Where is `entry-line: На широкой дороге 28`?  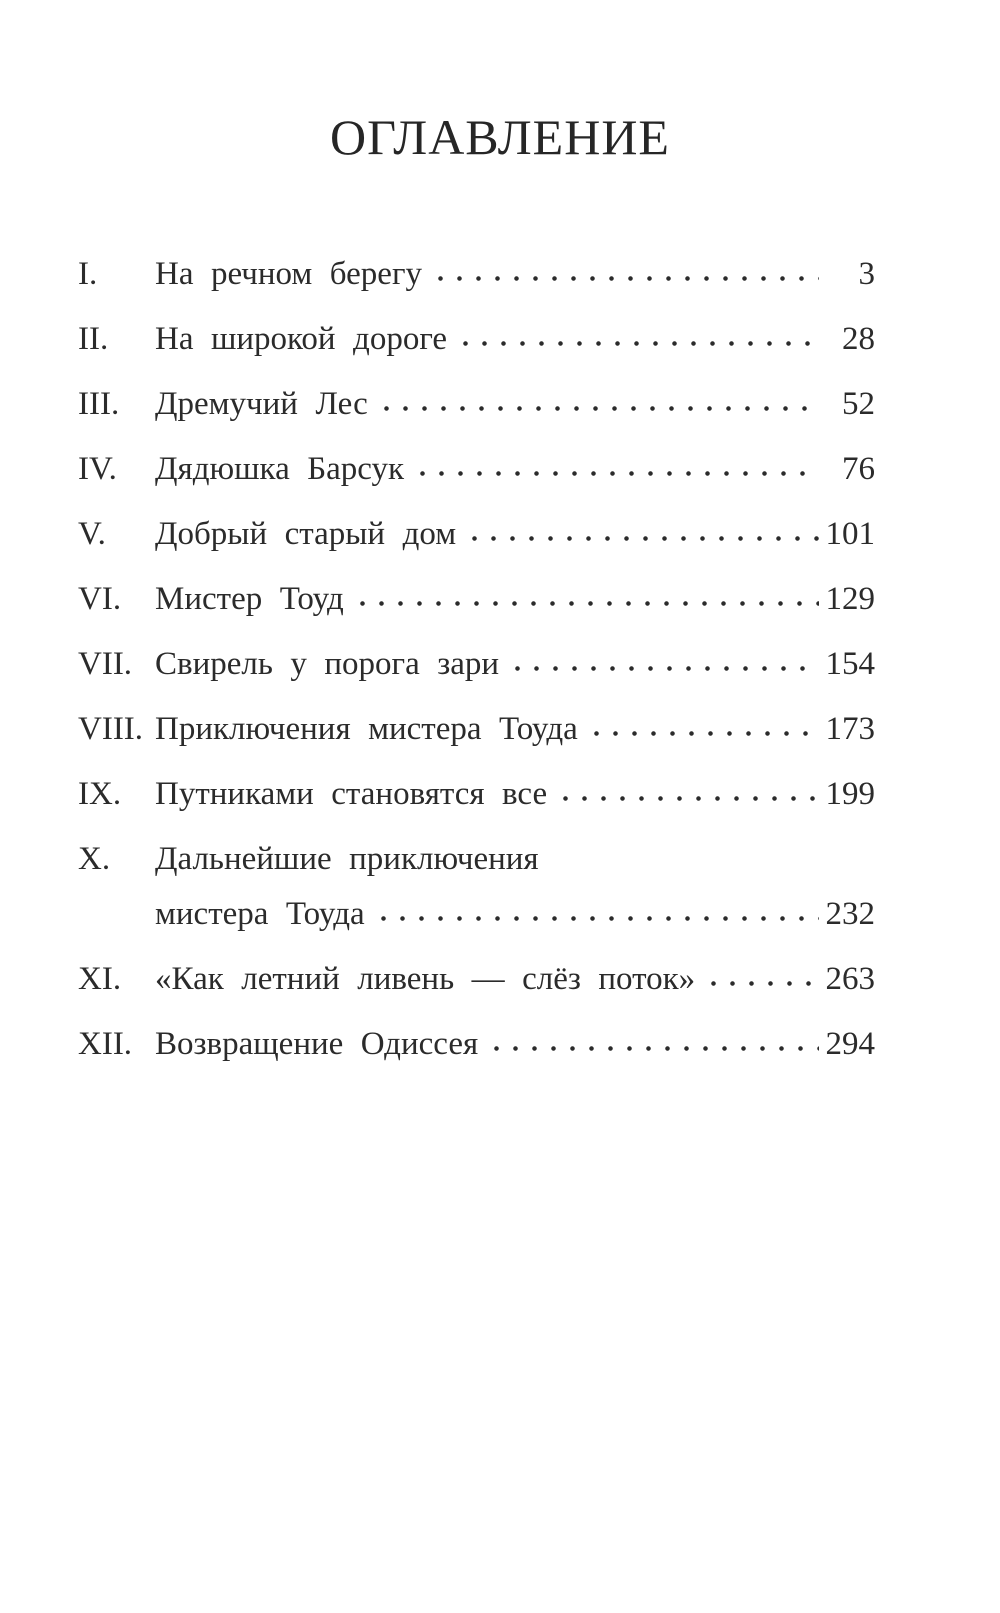 entry-line: На широкой дороге 28 is located at coordinates (515, 339).